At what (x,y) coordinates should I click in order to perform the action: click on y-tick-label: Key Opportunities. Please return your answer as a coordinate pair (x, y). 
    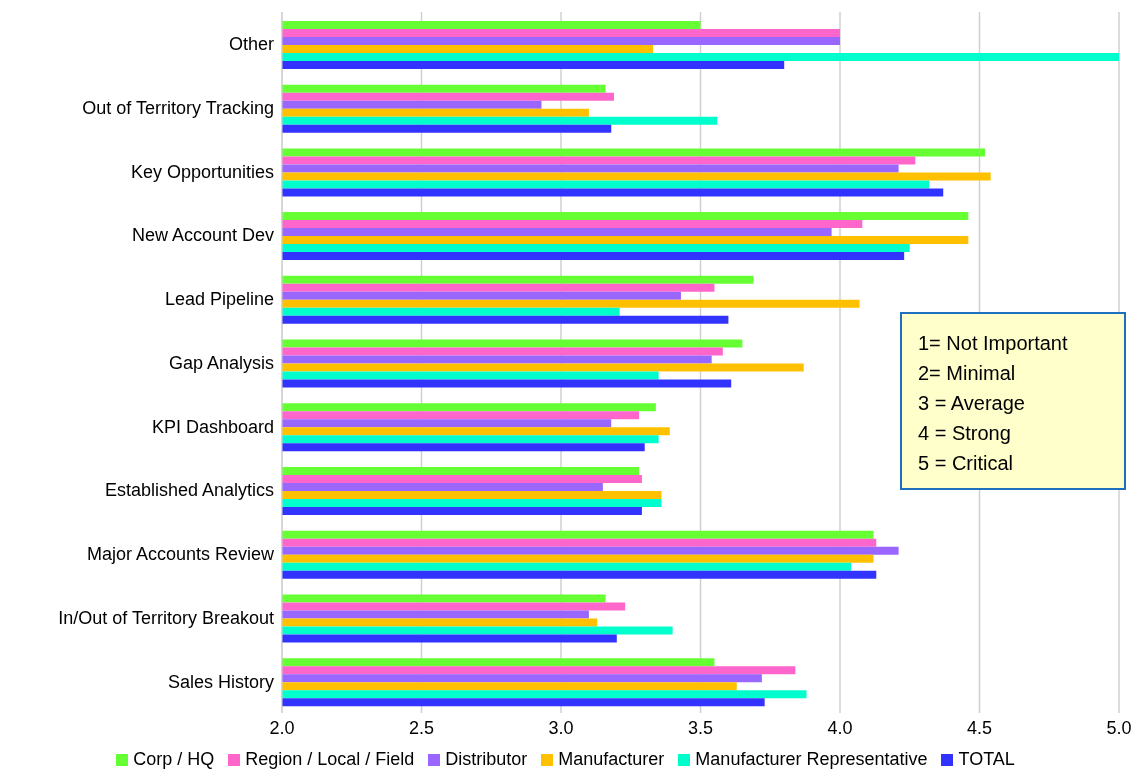
    Looking at the image, I should click on (202, 171).